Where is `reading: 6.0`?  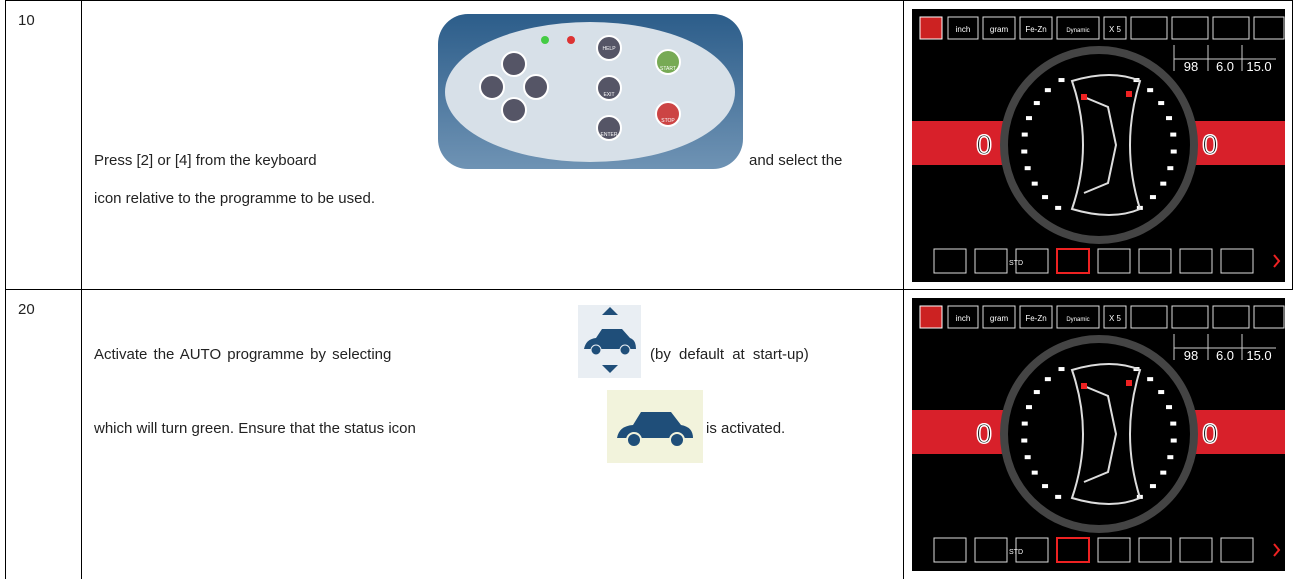
reading: 6.0 is located at coordinates (1225, 355).